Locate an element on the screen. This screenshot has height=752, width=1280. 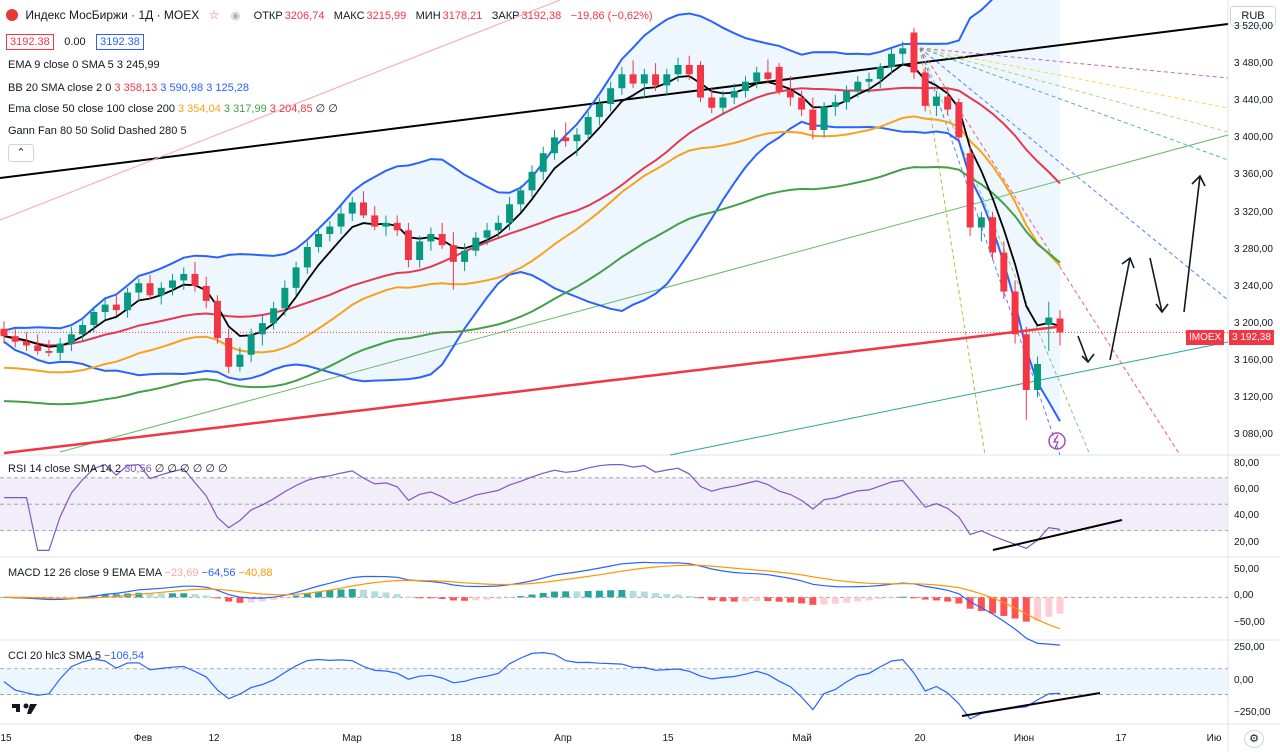
rsi-panel is located at coordinates (614, 507).